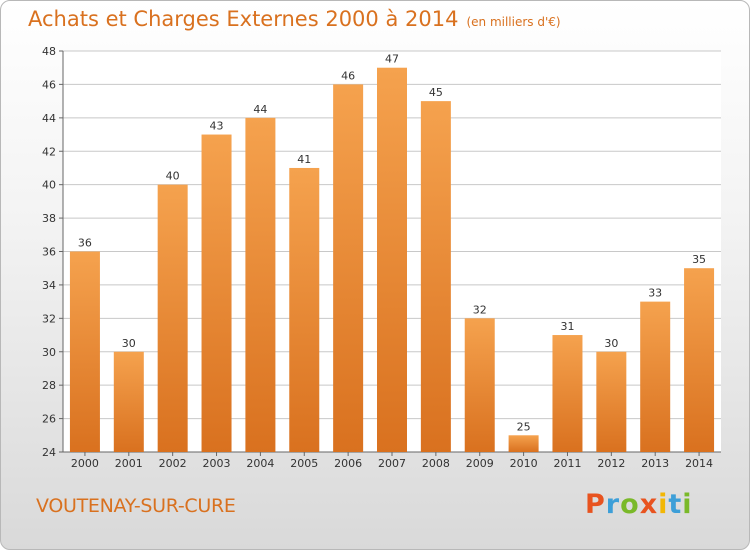 The width and height of the screenshot is (750, 550). I want to click on y-tick-label: 36, so click(49, 252).